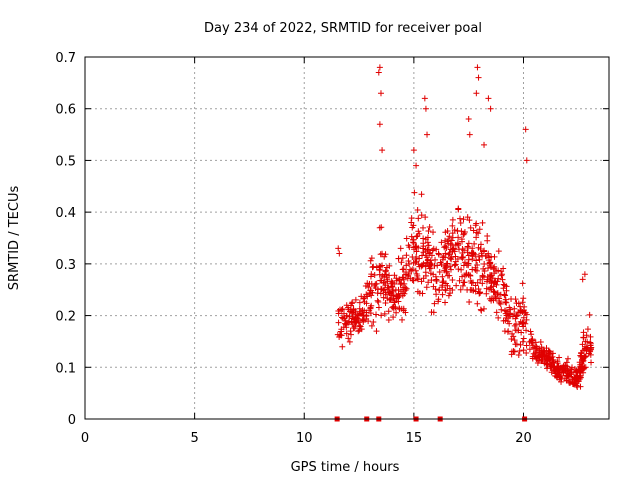 This screenshot has height=480, width=640. What do you see at coordinates (304, 438) in the screenshot?
I see `x-tick-label: 10` at bounding box center [304, 438].